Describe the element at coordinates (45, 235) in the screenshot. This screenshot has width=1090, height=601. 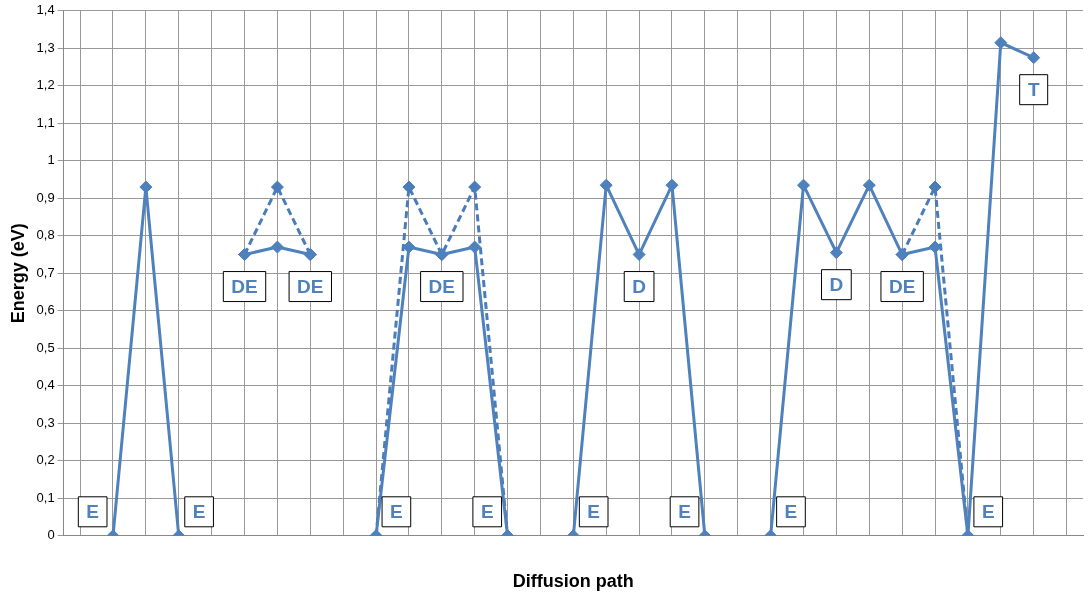
I see `y-tick-label: 0,8` at that location.